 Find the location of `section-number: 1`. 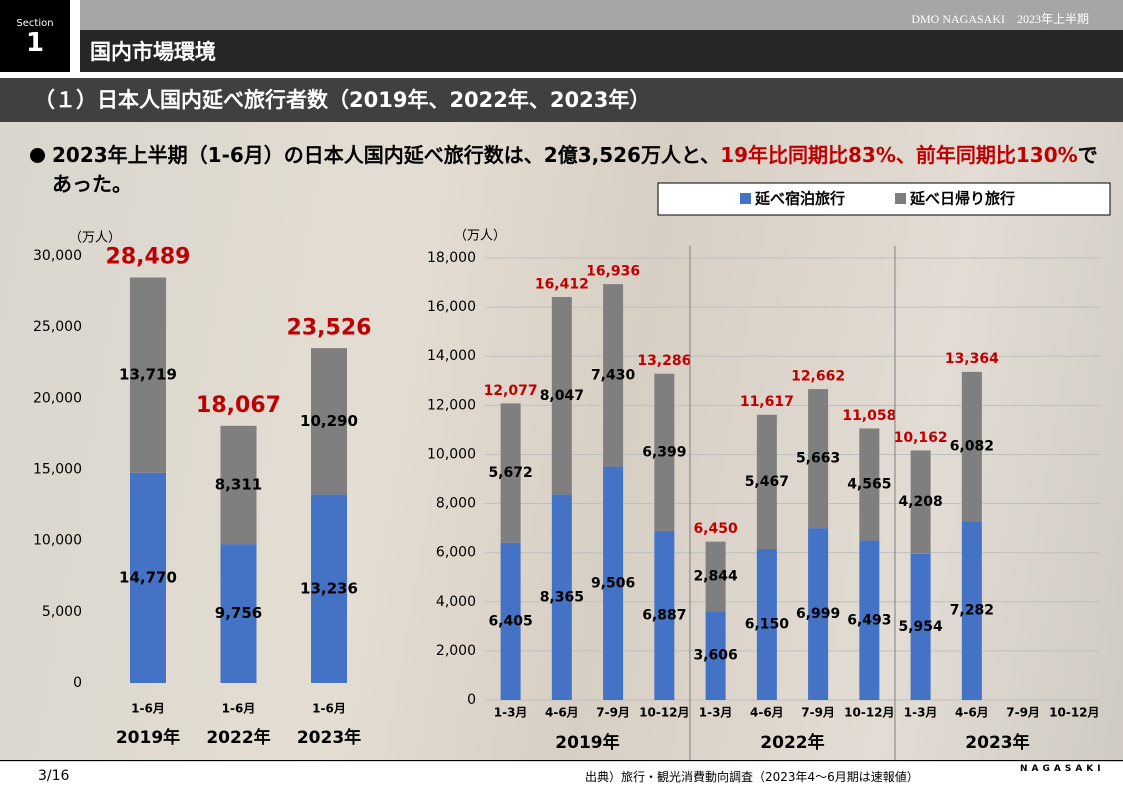

section-number: 1 is located at coordinates (35, 43).